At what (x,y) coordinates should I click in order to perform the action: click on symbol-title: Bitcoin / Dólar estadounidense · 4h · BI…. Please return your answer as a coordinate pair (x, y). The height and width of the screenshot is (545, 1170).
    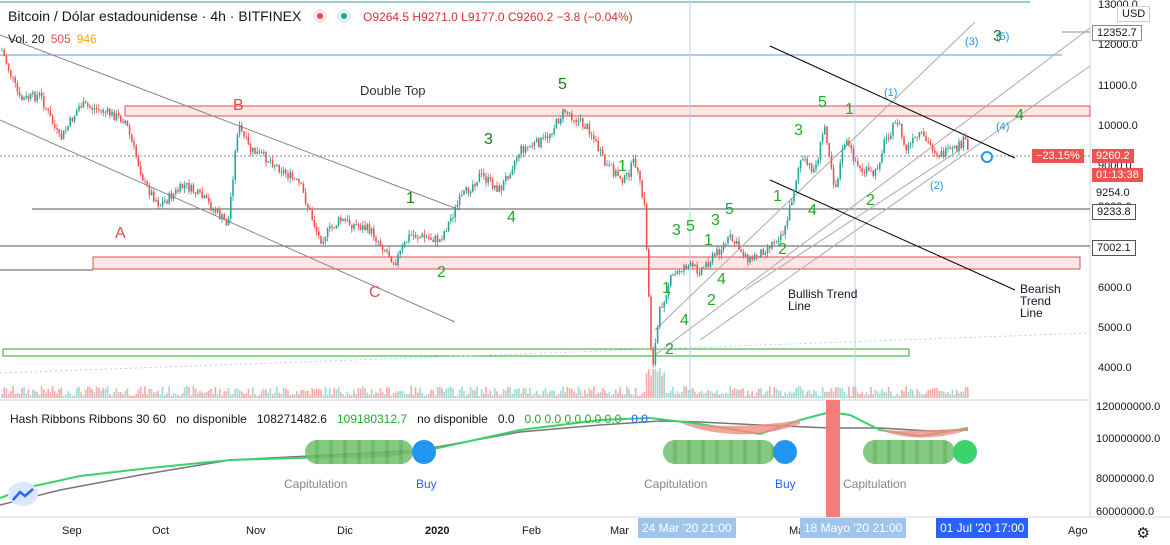
    Looking at the image, I should click on (155, 16).